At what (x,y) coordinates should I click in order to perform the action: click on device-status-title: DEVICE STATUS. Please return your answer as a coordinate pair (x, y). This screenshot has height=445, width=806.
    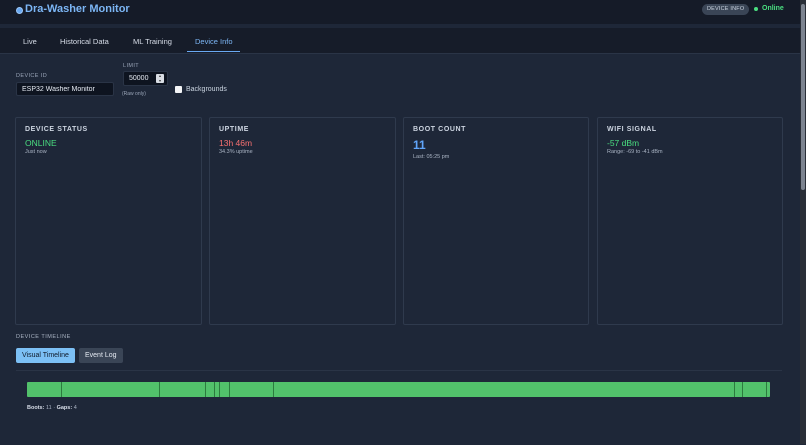
    Looking at the image, I should click on (56, 129).